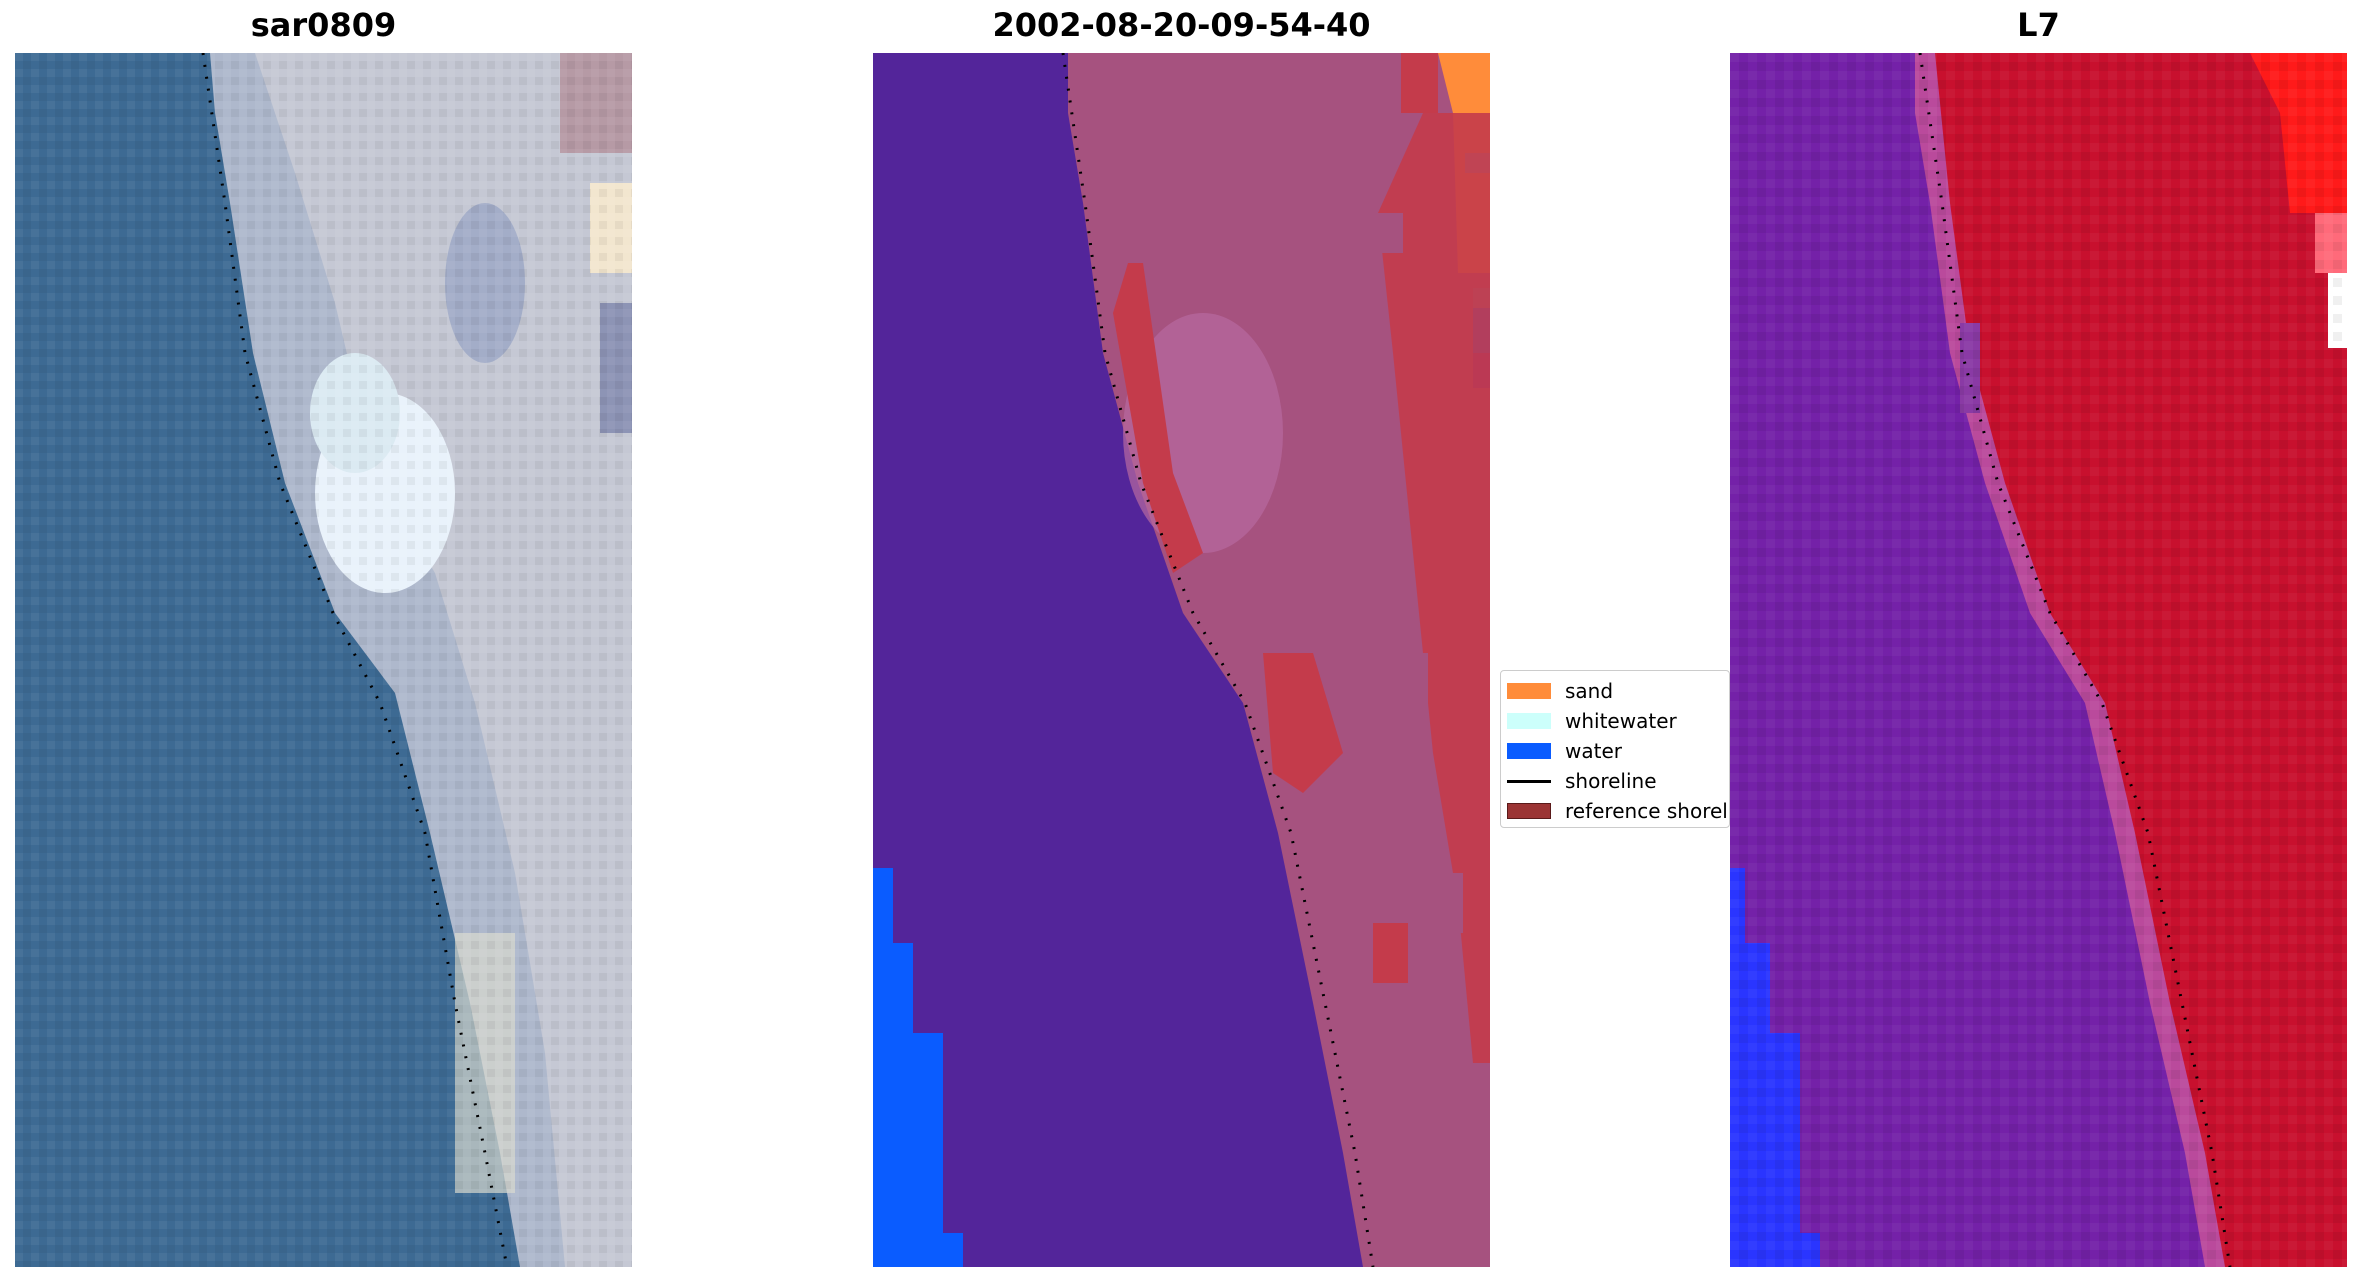 This screenshot has width=2361, height=1283. I want to click on legend-label-sand: sand, so click(1589, 691).